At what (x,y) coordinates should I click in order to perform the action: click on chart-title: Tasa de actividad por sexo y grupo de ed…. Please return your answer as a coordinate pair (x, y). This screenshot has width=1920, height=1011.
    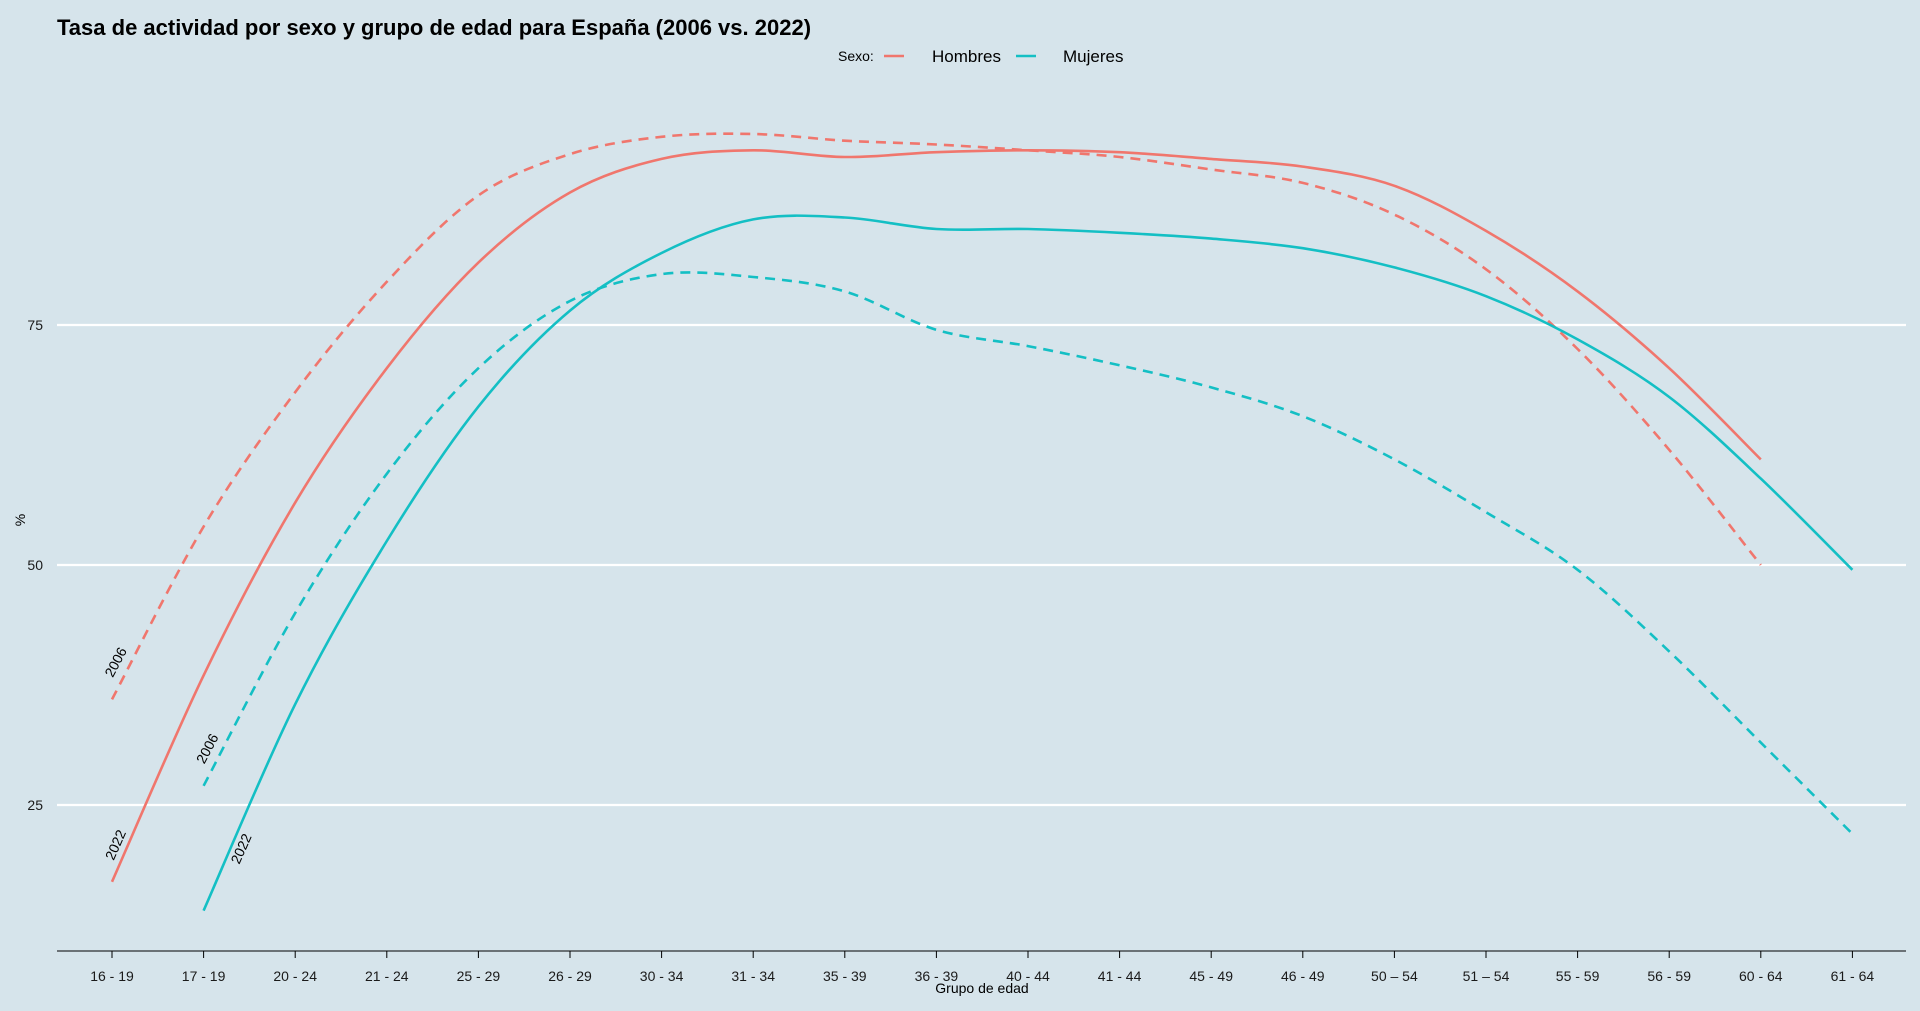
    Looking at the image, I should click on (434, 27).